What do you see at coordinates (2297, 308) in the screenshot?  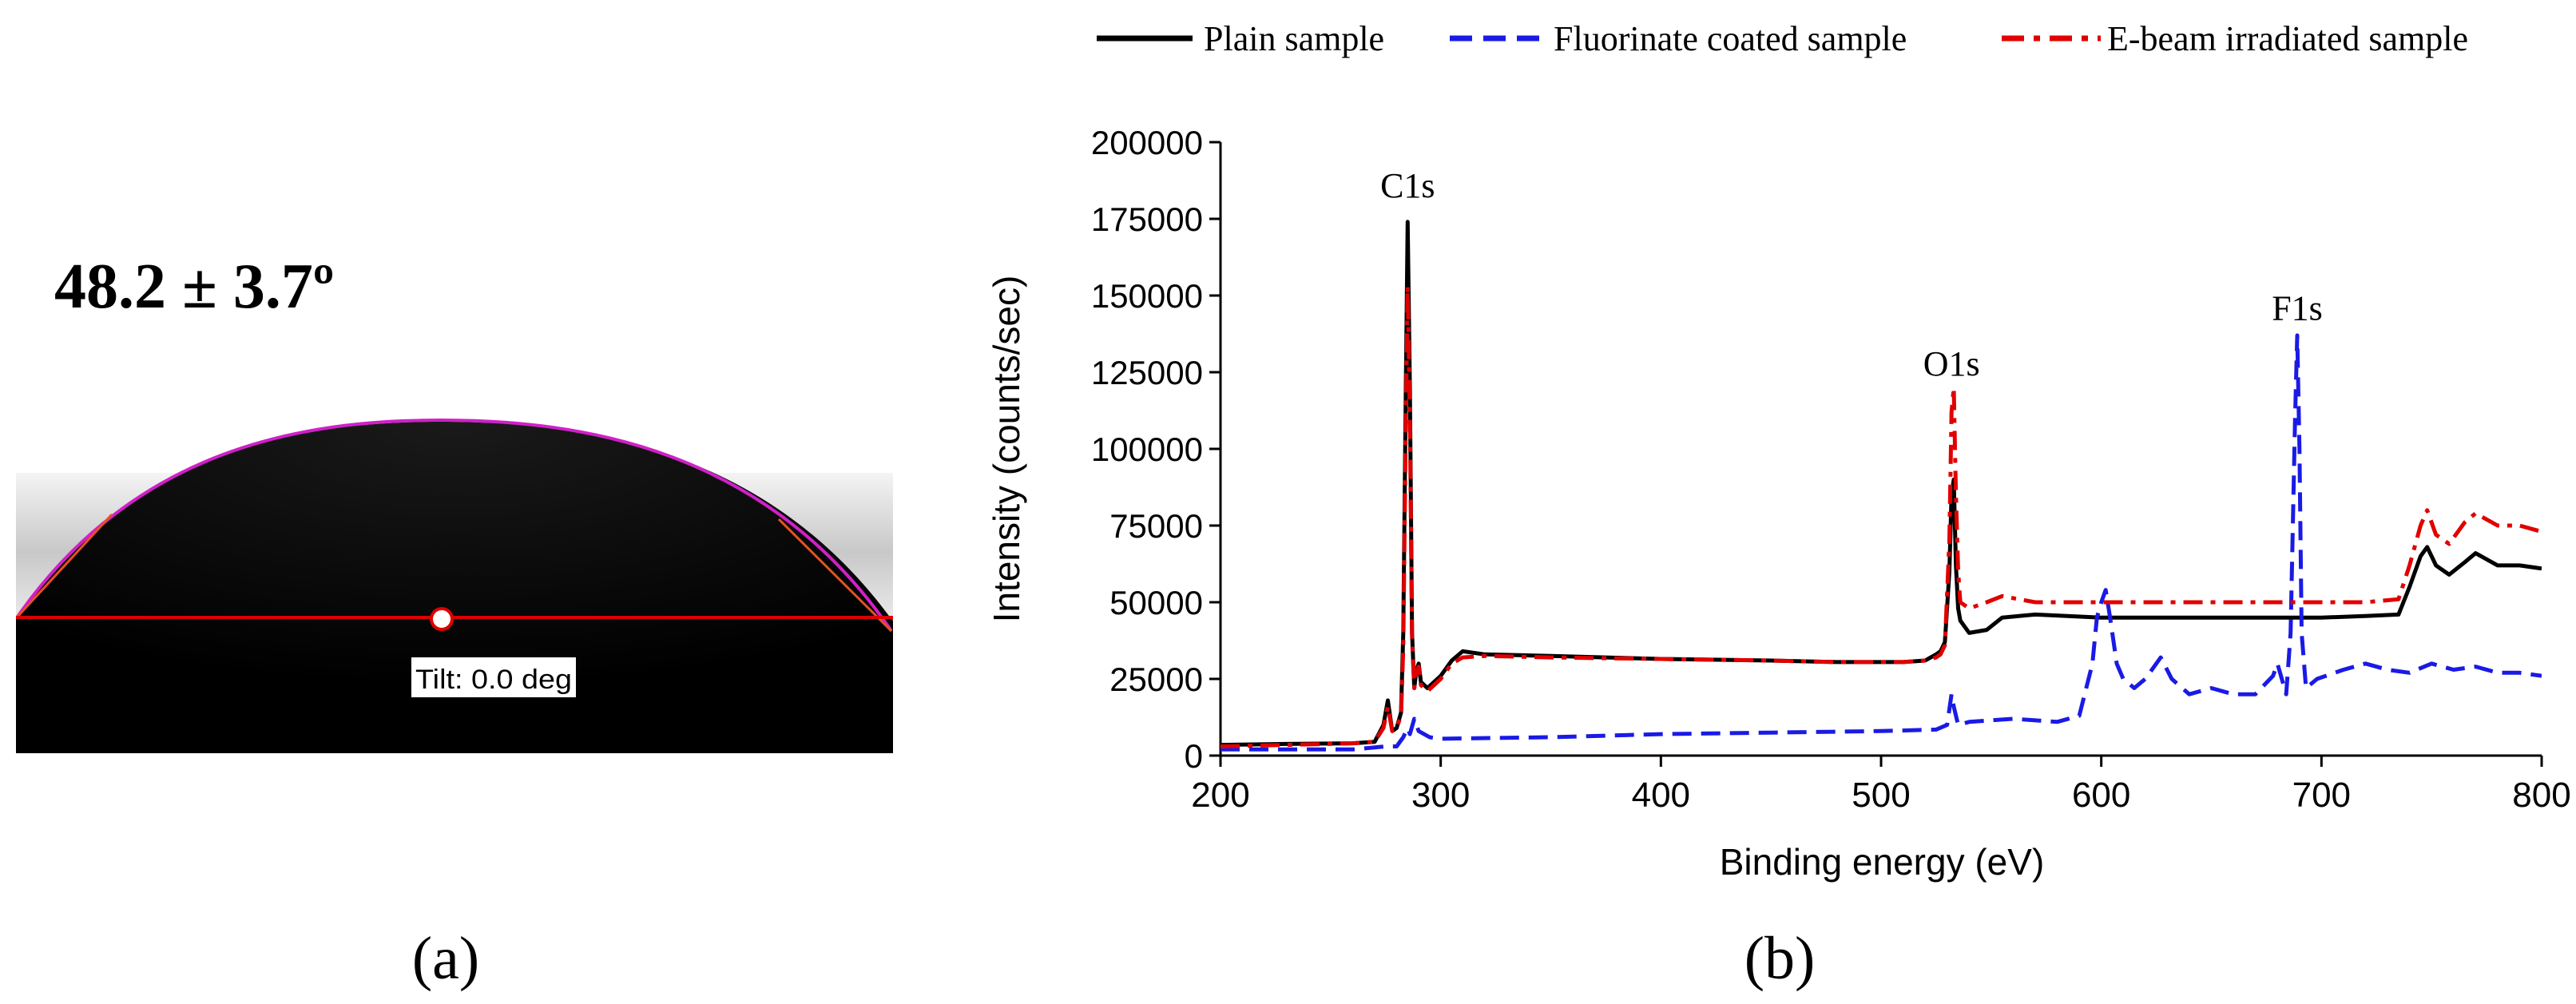 I see `peak-label-f1s: F1s` at bounding box center [2297, 308].